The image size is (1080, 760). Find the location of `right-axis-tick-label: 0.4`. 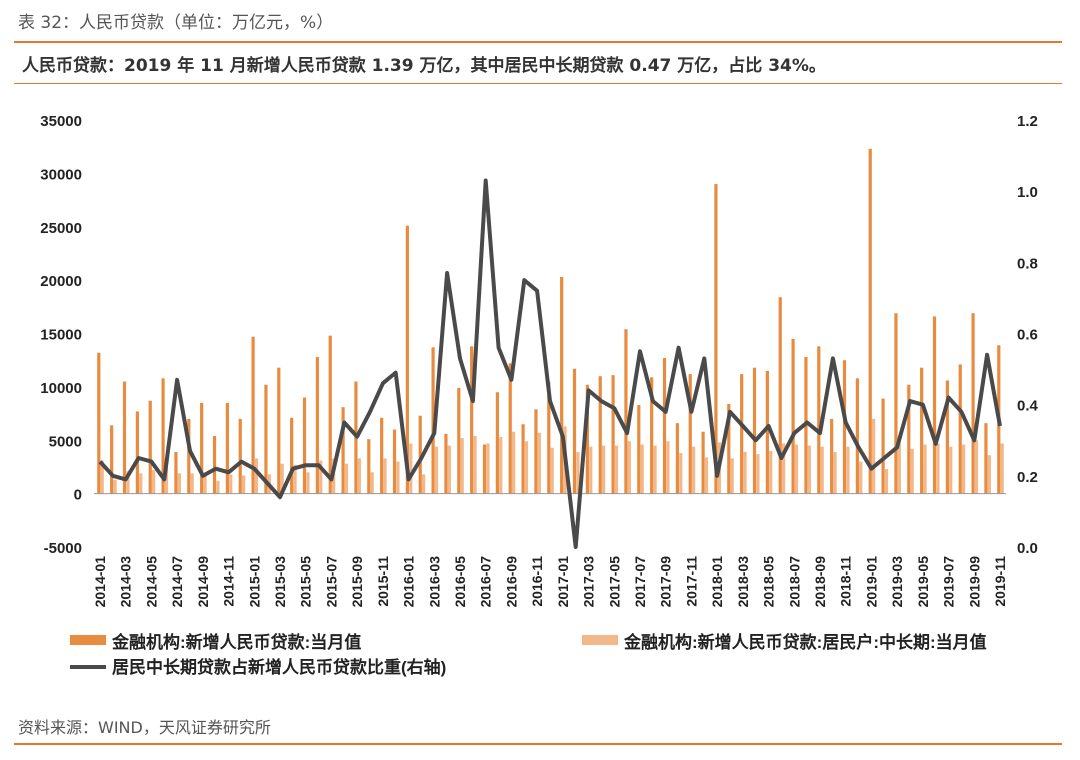

right-axis-tick-label: 0.4 is located at coordinates (1028, 406).